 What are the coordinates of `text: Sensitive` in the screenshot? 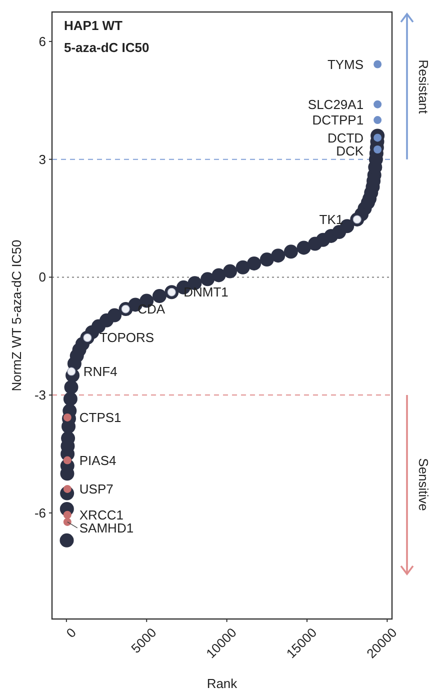 It's located at (423, 484).